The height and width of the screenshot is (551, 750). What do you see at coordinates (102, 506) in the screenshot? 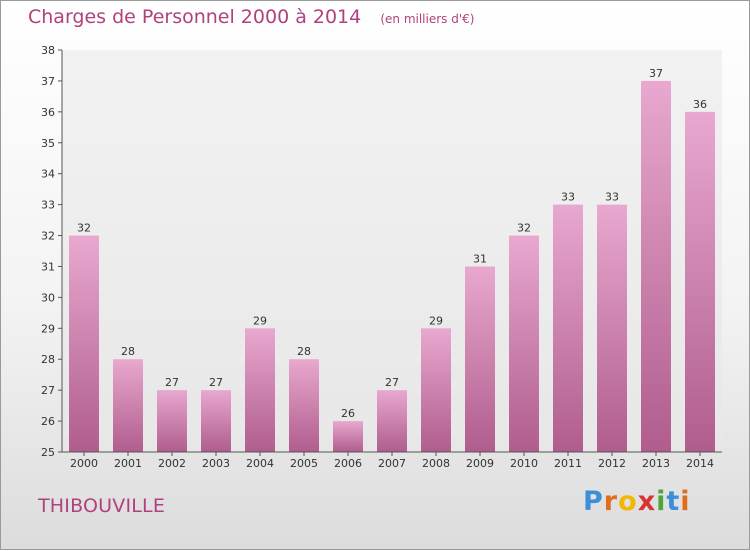
I see `commune-name: THIBOUVILLE` at bounding box center [102, 506].